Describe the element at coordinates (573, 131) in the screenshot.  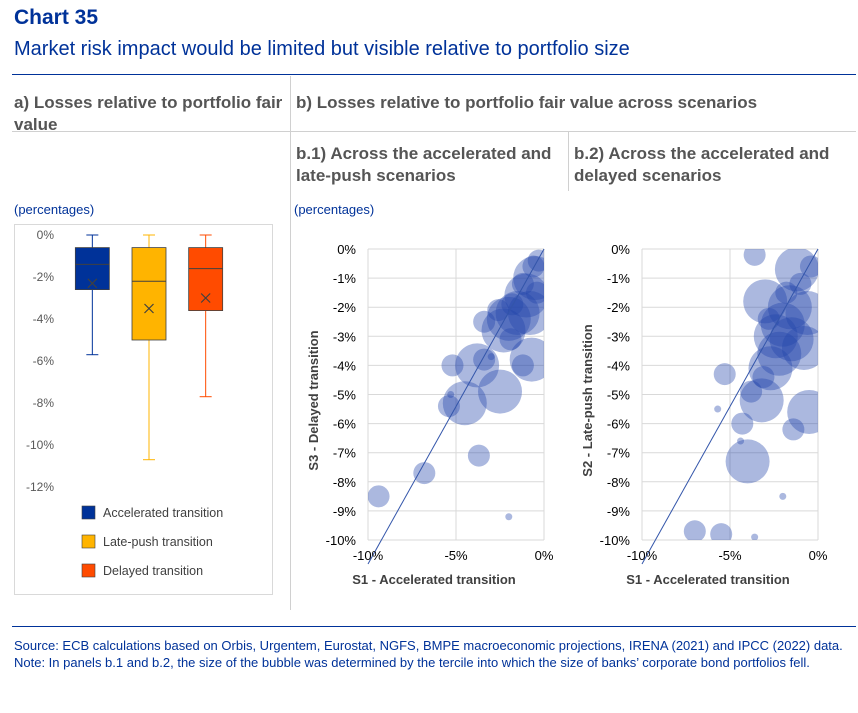
I see `panel-b-header-rule` at that location.